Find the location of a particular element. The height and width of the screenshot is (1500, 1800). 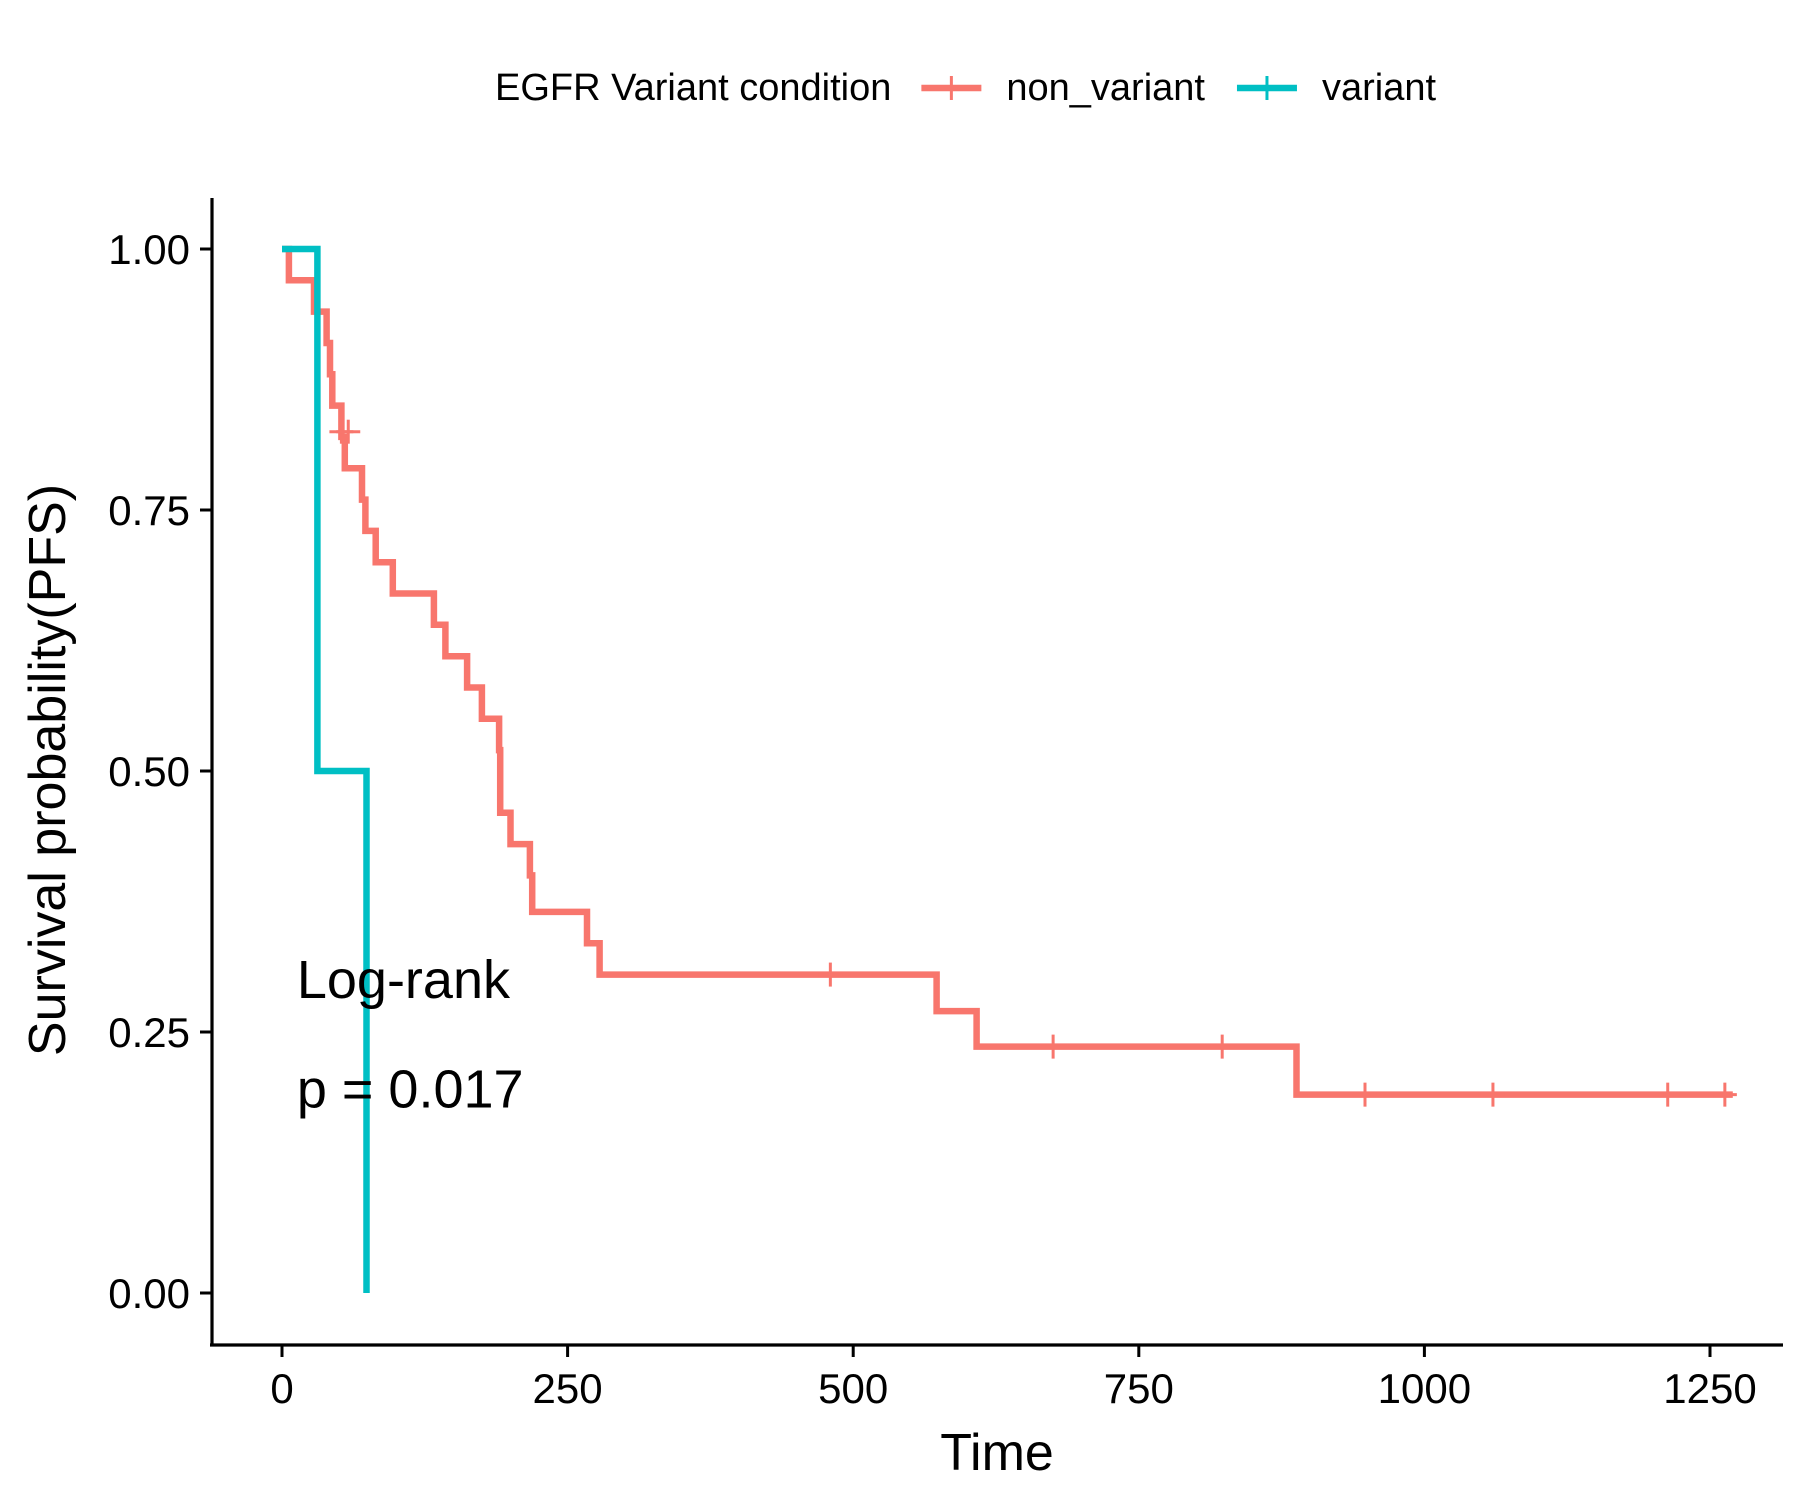

y-tick-label: 0.75 is located at coordinates (149, 510).